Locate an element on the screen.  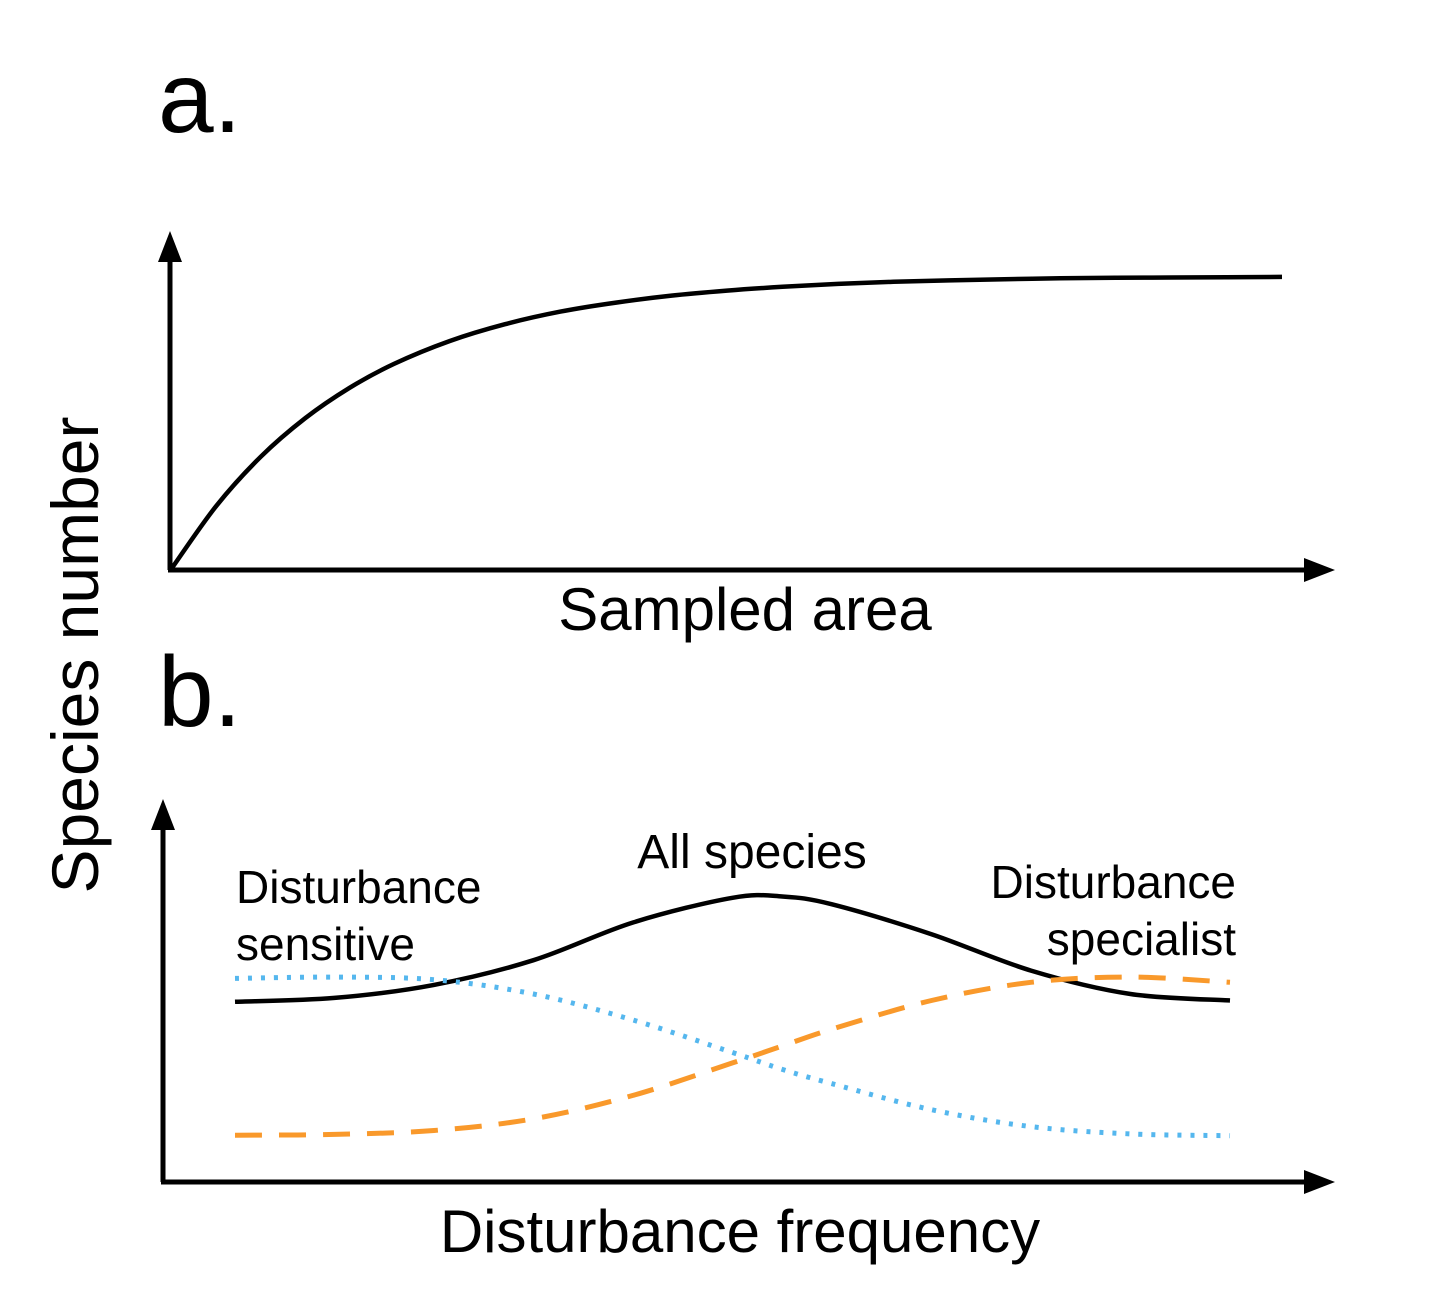
disturbance-sensitive-curve is located at coordinates (732, 1056).